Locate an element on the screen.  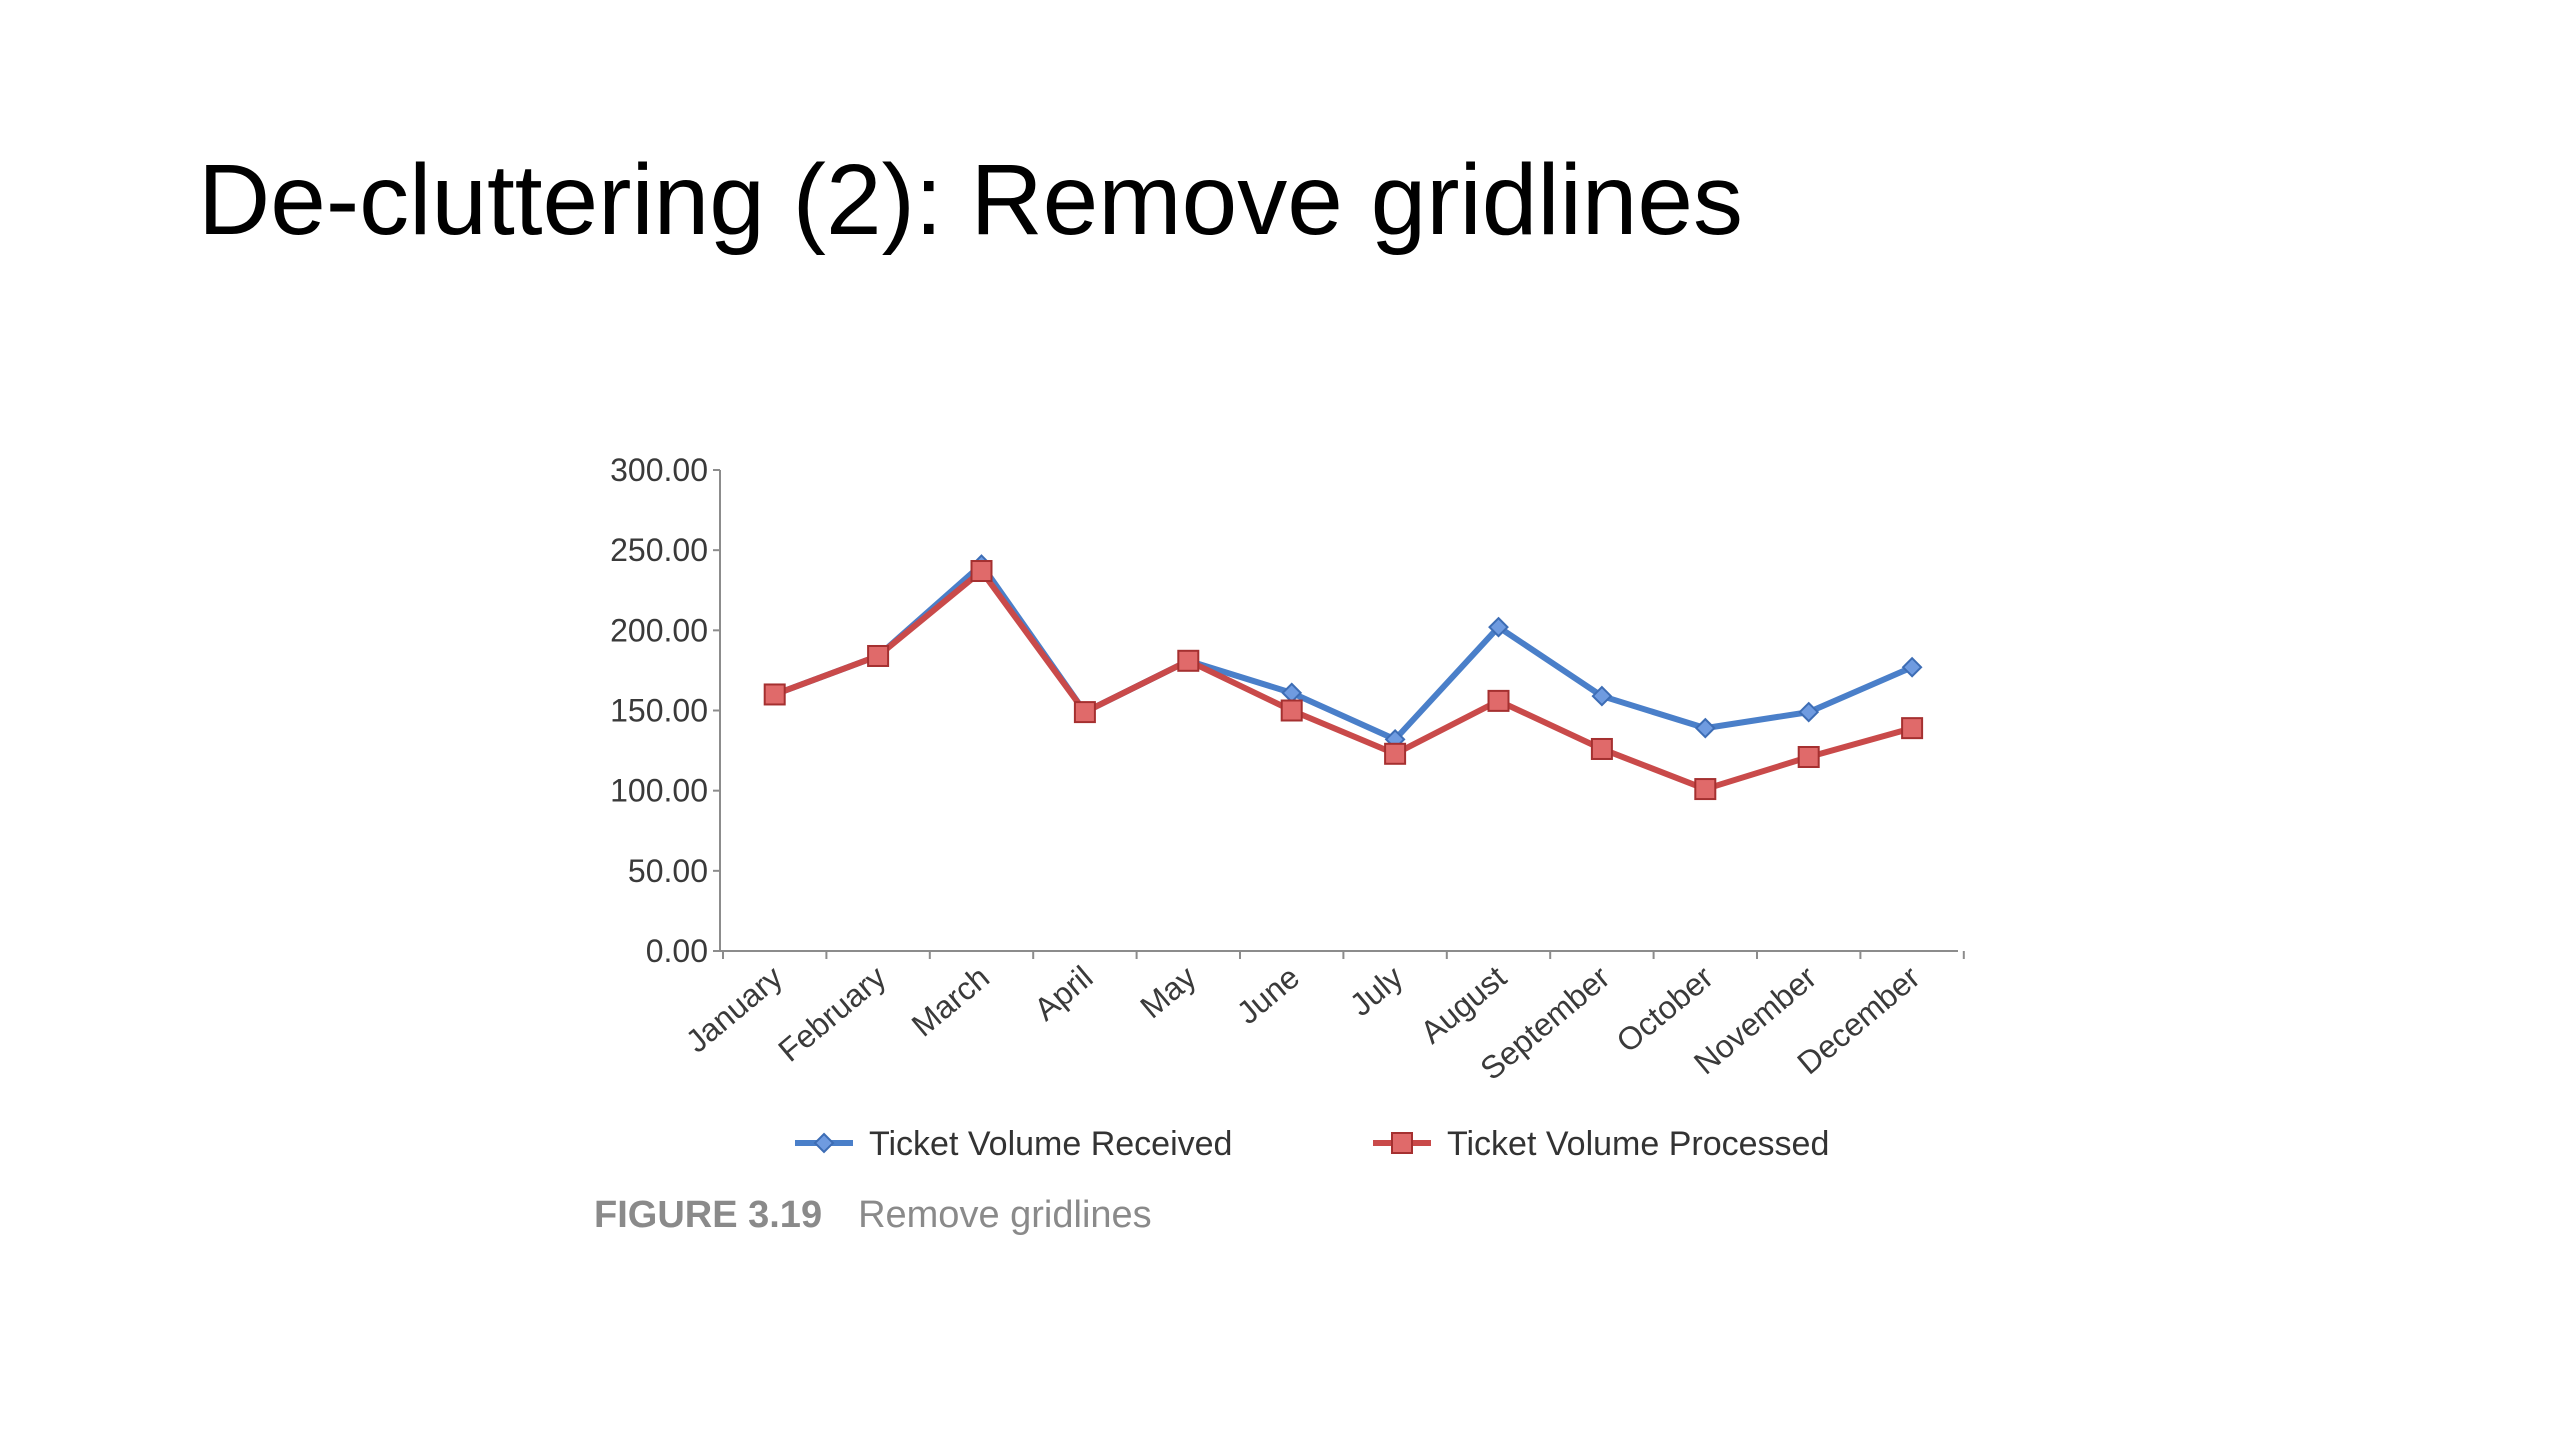
series-processed is located at coordinates (1343, 680).